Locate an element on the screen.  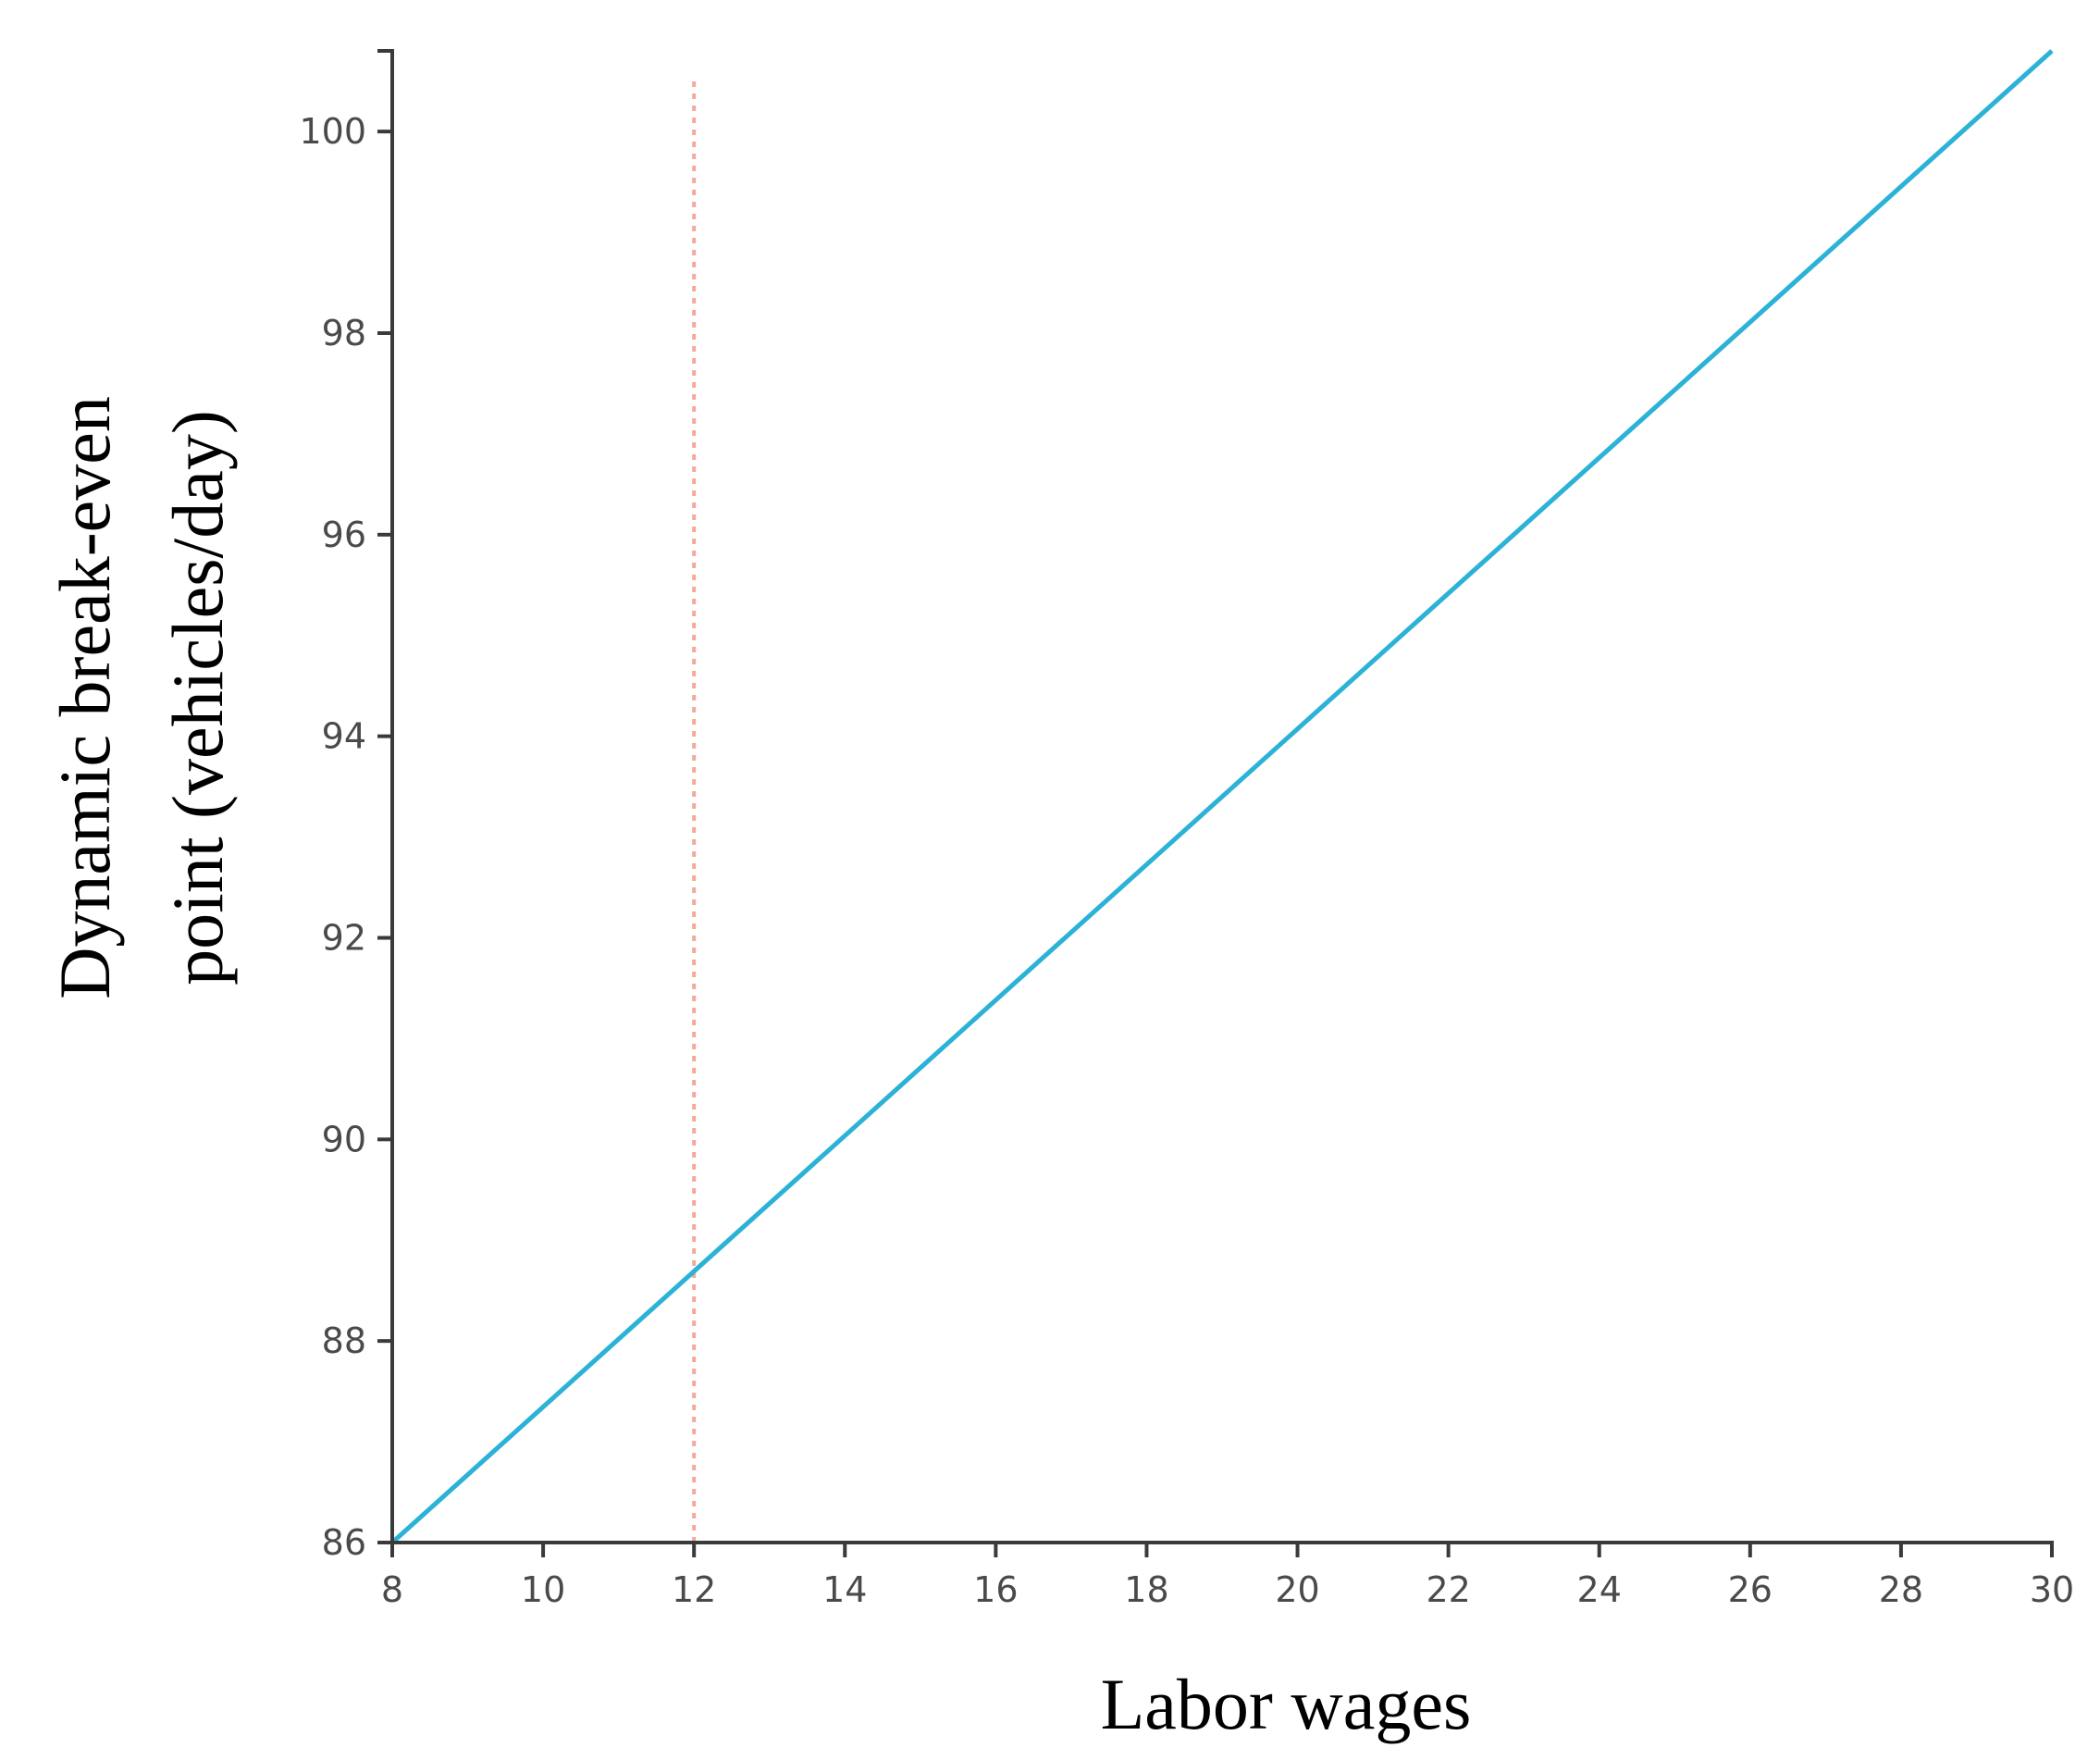
y-tick-label: 100 is located at coordinates (332, 131).